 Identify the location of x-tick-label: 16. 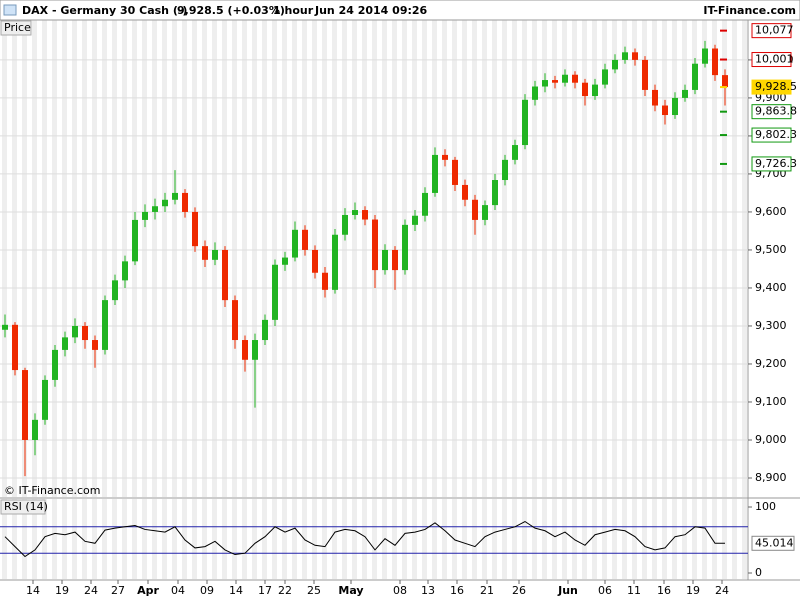
(664, 590).